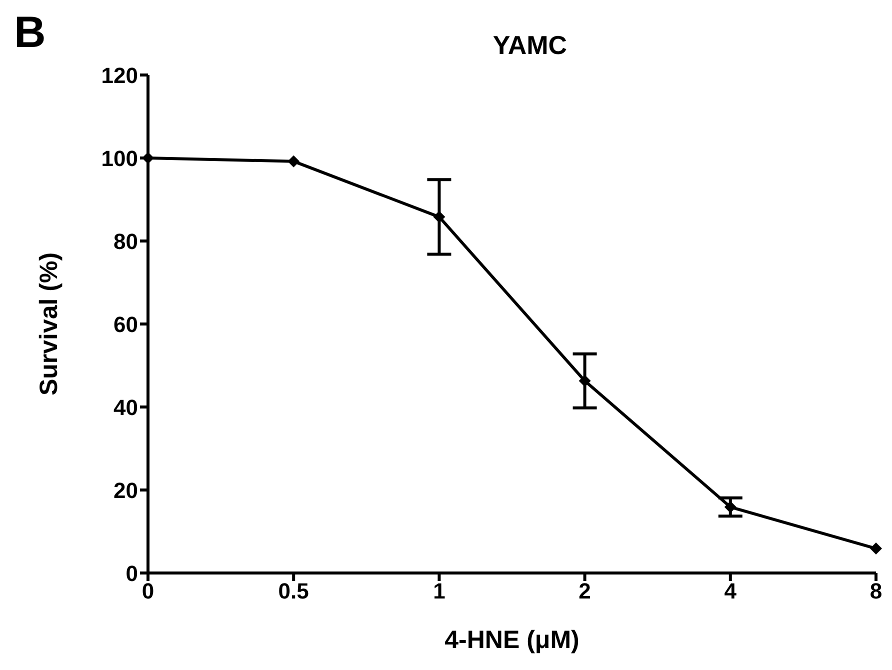 This screenshot has width=892, height=670. What do you see at coordinates (512, 640) in the screenshot?
I see `x-axis-title: 4-HNE (μM)` at bounding box center [512, 640].